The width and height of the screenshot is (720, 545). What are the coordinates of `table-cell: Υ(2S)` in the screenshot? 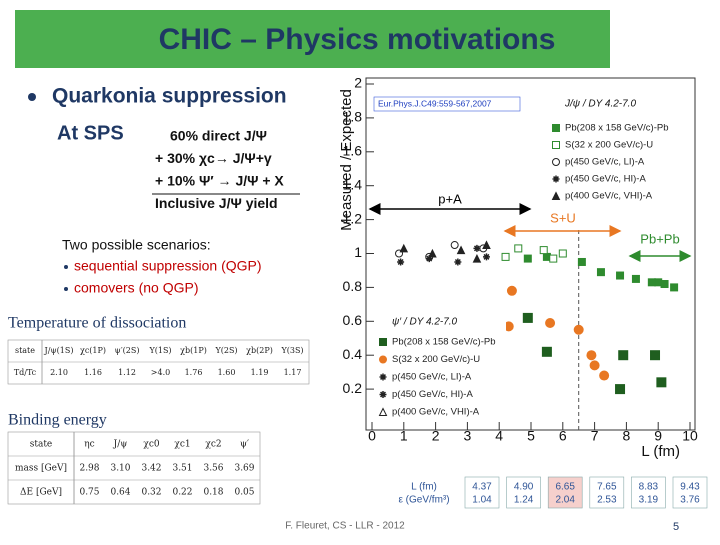 It's located at (225, 350).